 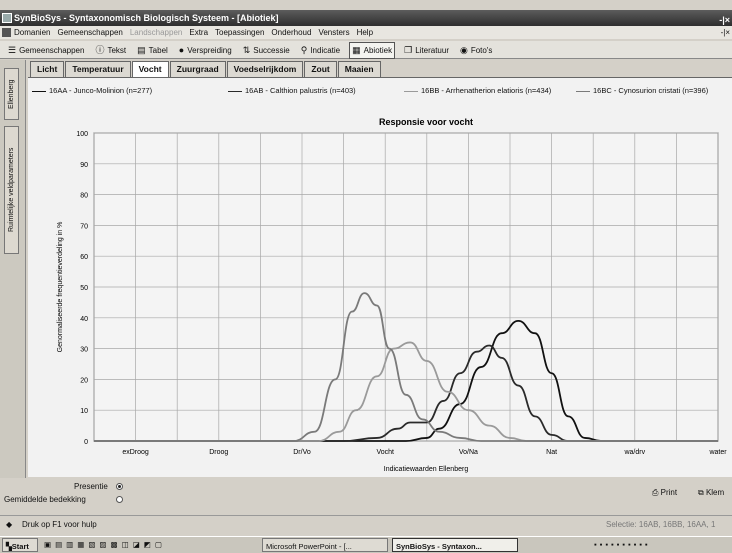 I want to click on menu-item-help: Help, so click(x=365, y=32).